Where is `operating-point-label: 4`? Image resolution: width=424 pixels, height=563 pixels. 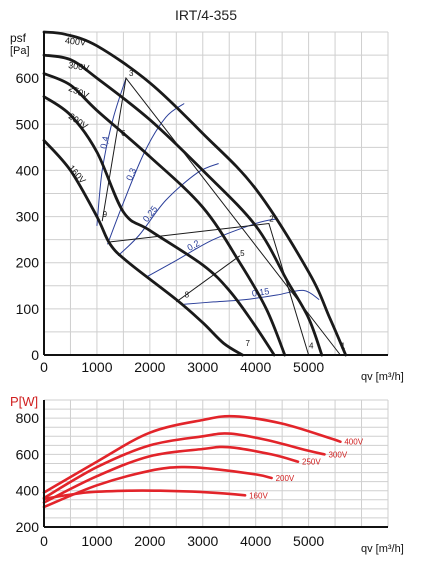
operating-point-label: 4 is located at coordinates (311, 345).